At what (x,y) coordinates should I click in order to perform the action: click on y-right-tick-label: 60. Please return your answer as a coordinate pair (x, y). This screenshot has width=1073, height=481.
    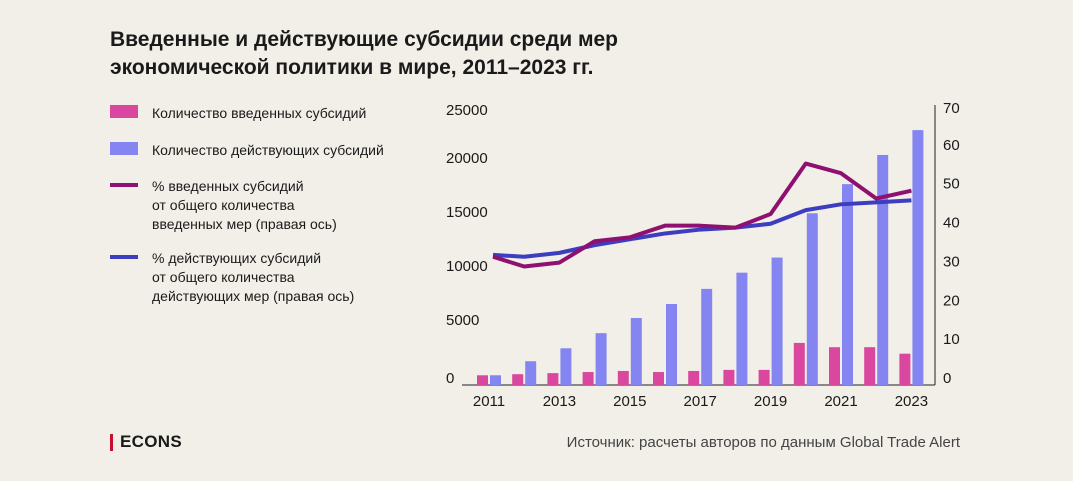
    Looking at the image, I should click on (951, 145).